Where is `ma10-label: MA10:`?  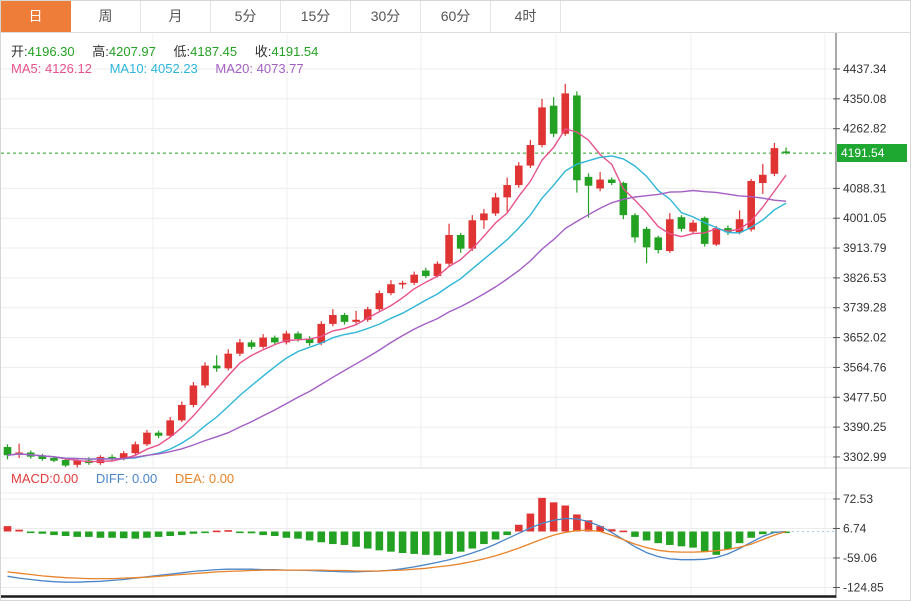 ma10-label: MA10: is located at coordinates (128, 68).